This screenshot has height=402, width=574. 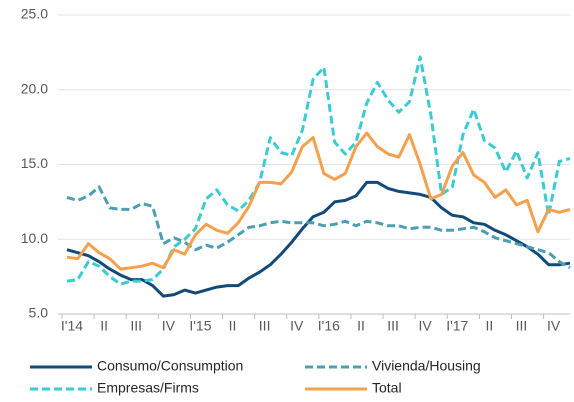 I want to click on legend-label: Empresas/Firms, so click(x=148, y=388).